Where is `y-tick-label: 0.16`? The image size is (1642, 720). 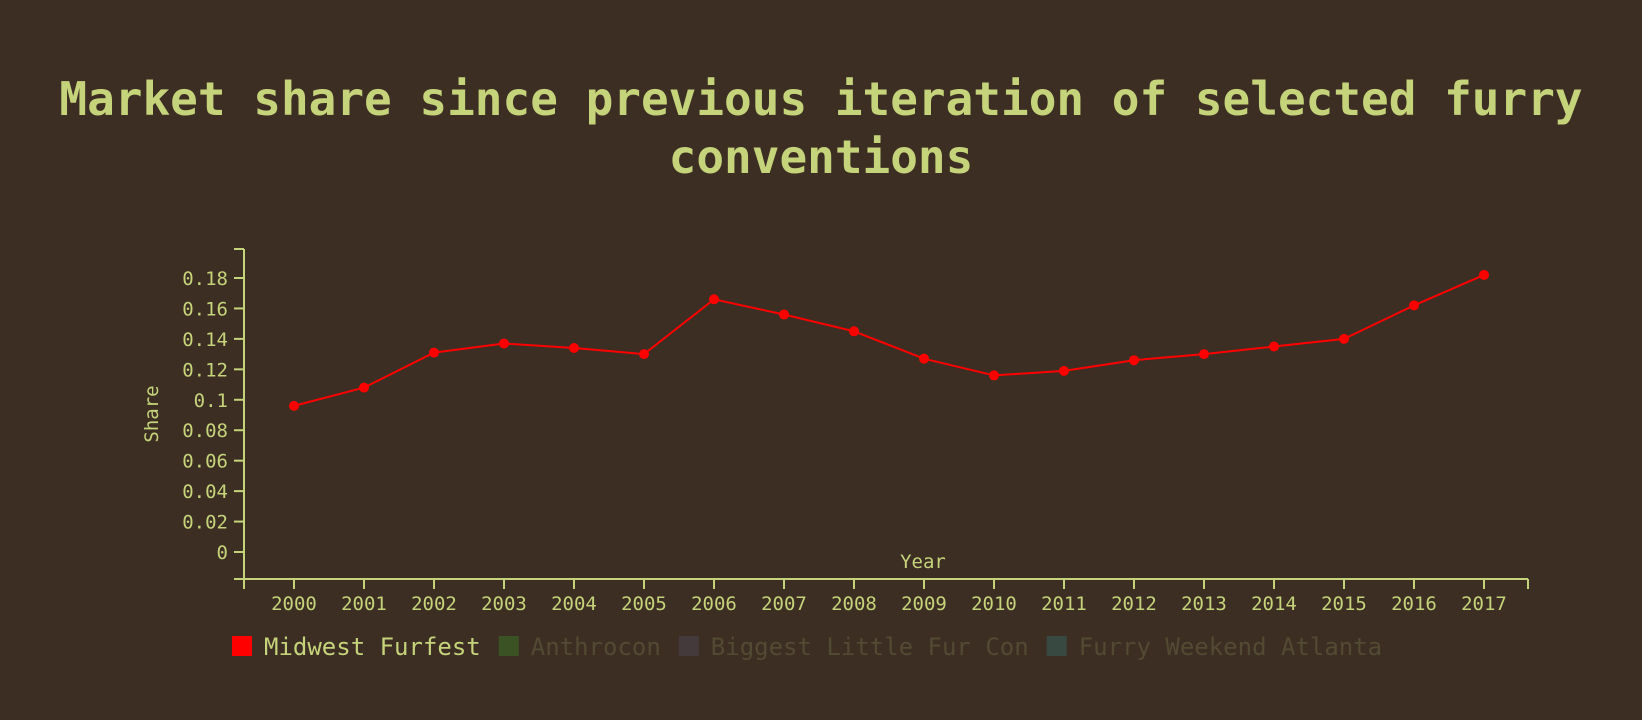 y-tick-label: 0.16 is located at coordinates (205, 309).